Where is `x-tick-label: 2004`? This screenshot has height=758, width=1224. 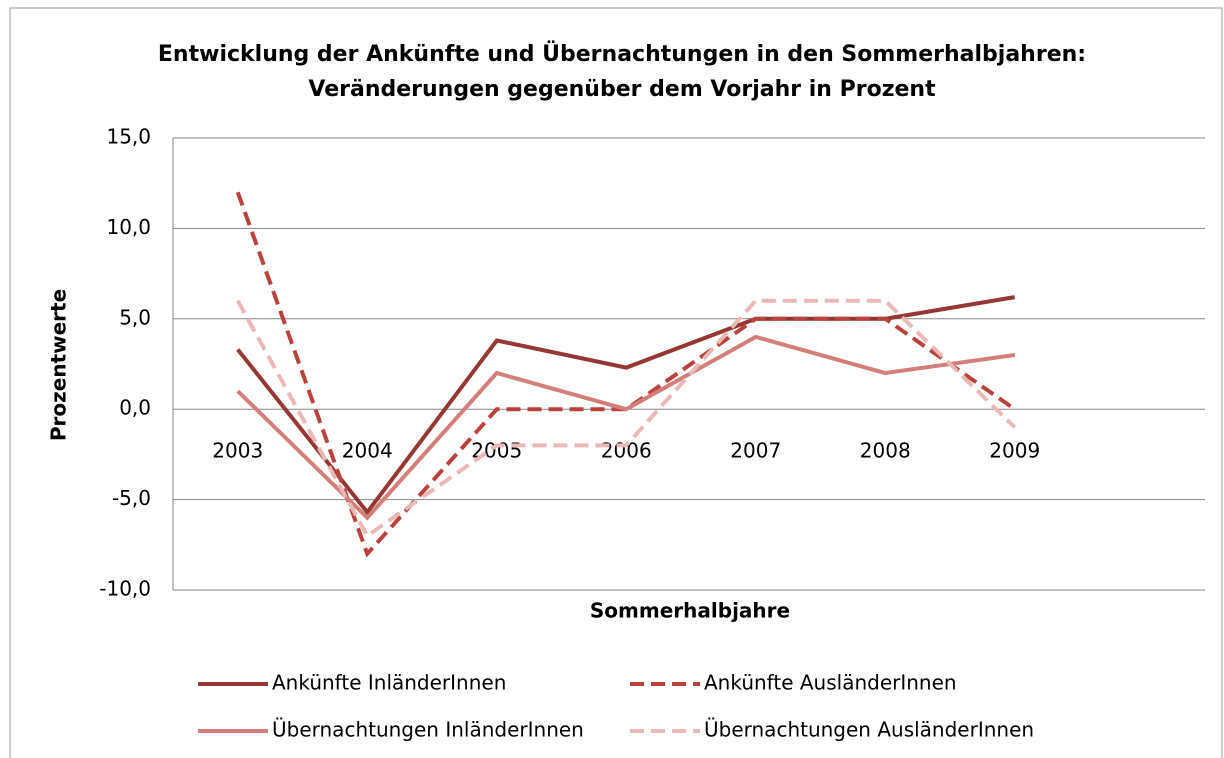 x-tick-label: 2004 is located at coordinates (367, 451).